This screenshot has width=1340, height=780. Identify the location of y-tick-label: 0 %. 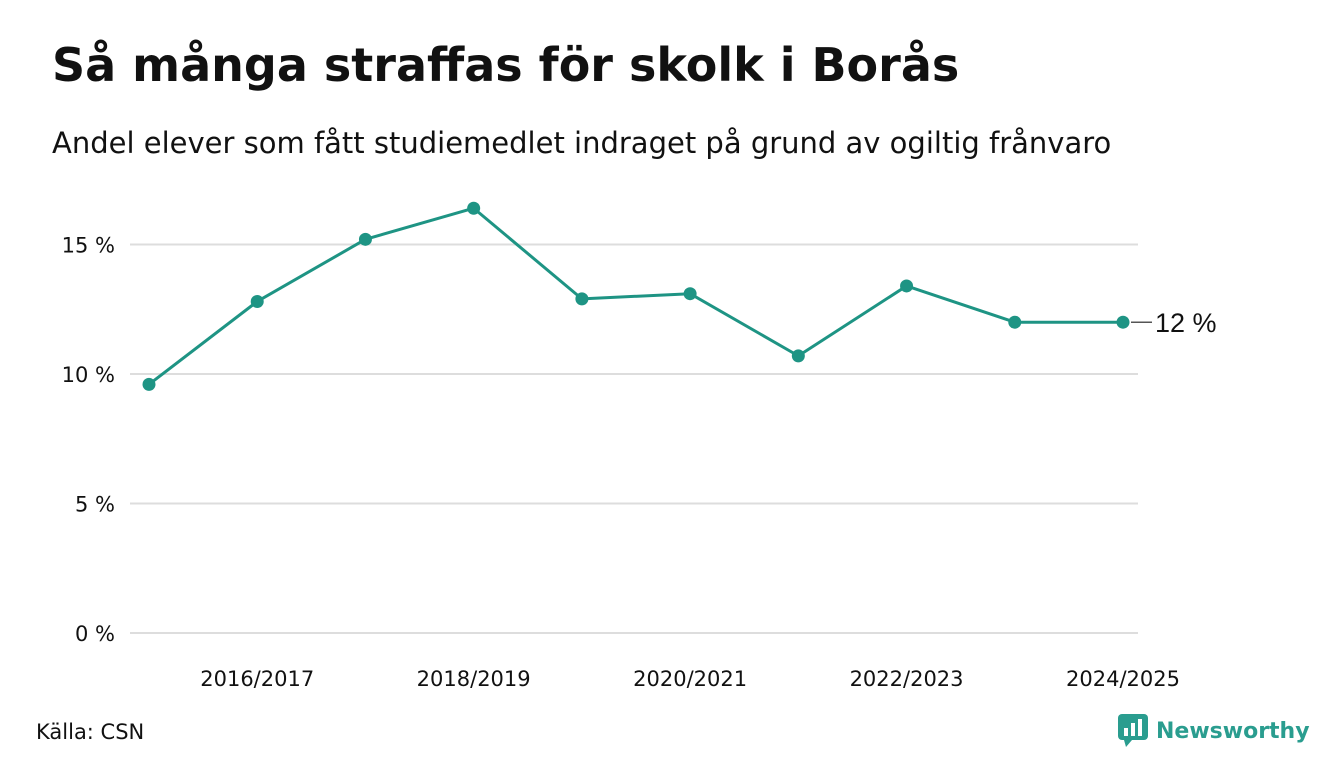
(95, 634).